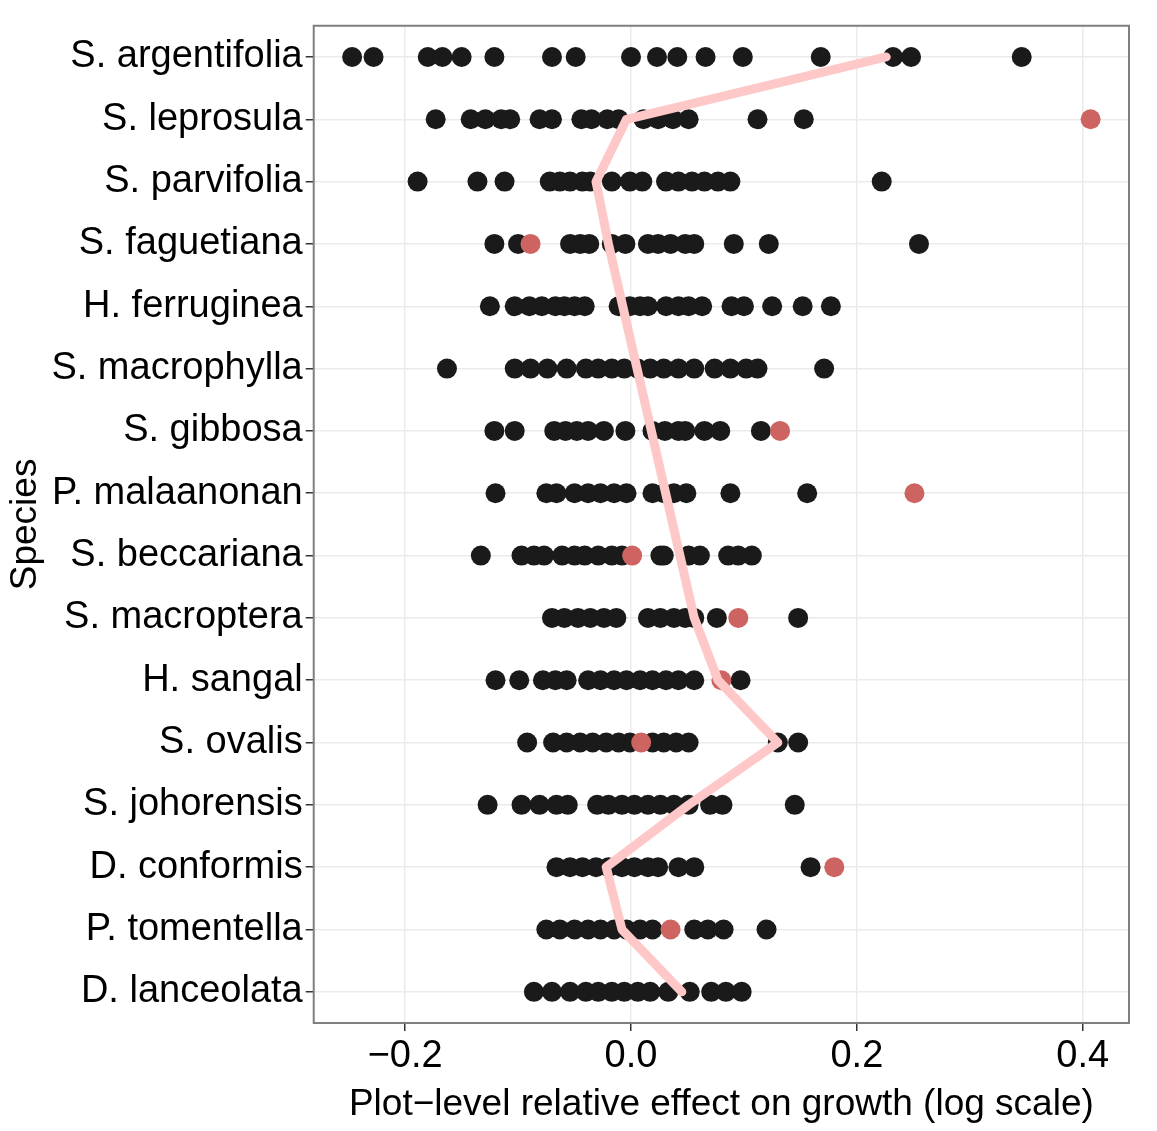 The image size is (1157, 1131). What do you see at coordinates (721, 1102) in the screenshot?
I see `x-axis-title: Plot−level relative effect on growth (log scale)` at bounding box center [721, 1102].